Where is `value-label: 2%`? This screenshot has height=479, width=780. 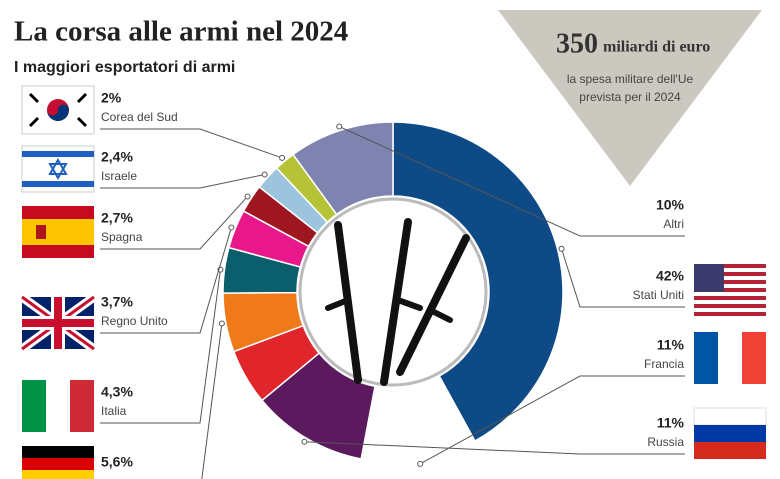
value-label: 2% is located at coordinates (111, 98).